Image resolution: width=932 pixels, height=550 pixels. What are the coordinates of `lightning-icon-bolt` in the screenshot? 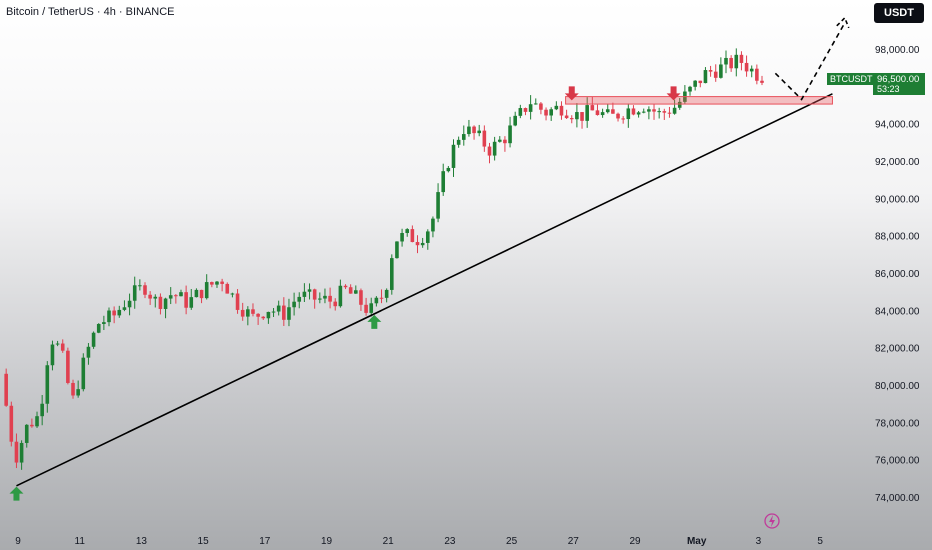 It's located at (772, 521).